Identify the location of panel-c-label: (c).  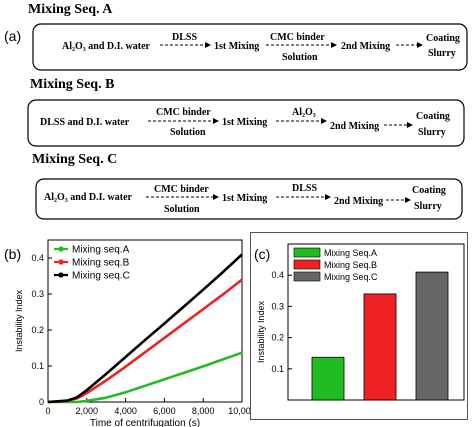
(262, 254).